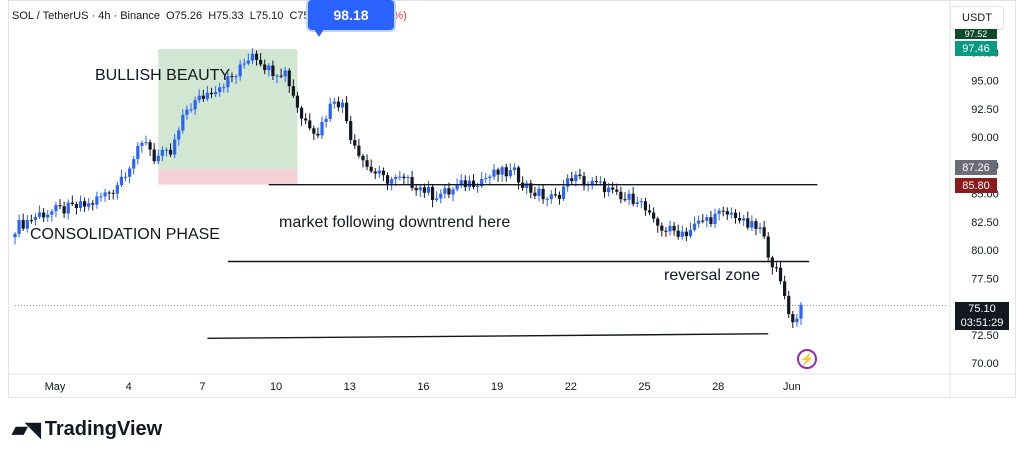 This screenshot has width=1024, height=456. What do you see at coordinates (423, 387) in the screenshot?
I see `x-tick-label: 16` at bounding box center [423, 387].